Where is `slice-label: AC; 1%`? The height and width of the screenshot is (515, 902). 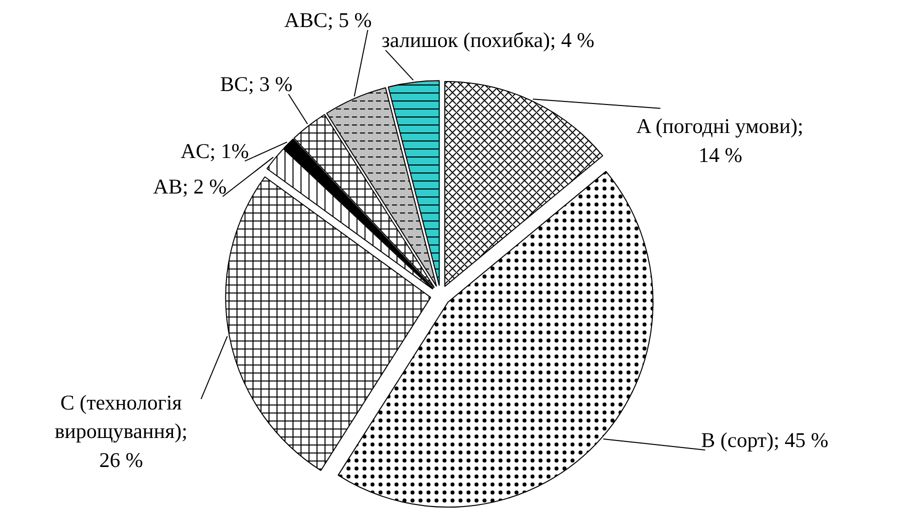
slice-label: AC; 1% is located at coordinates (214, 151).